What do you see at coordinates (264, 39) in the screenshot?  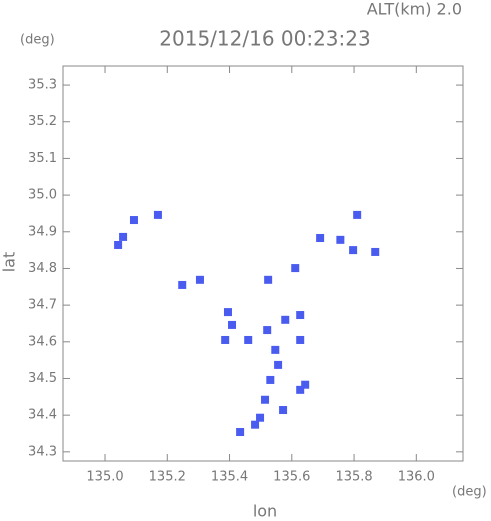 I see `chart-title: 2015/12/16 00:23:23` at bounding box center [264, 39].